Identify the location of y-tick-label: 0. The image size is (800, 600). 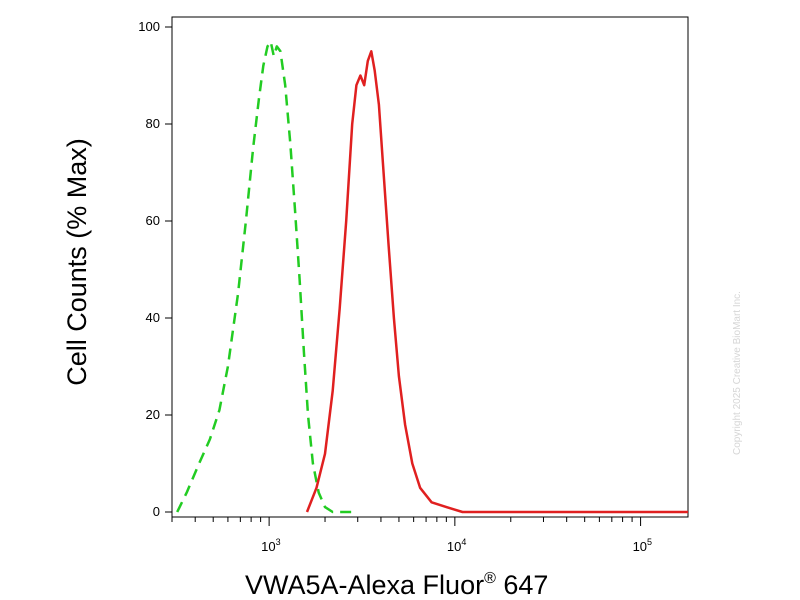
(156, 511).